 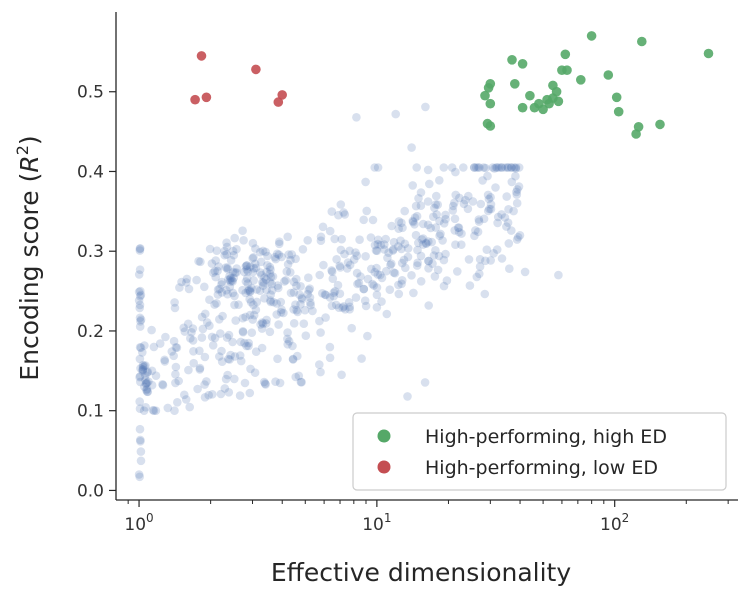 What do you see at coordinates (90, 491) in the screenshot?
I see `y-tick-label: 0.0` at bounding box center [90, 491].